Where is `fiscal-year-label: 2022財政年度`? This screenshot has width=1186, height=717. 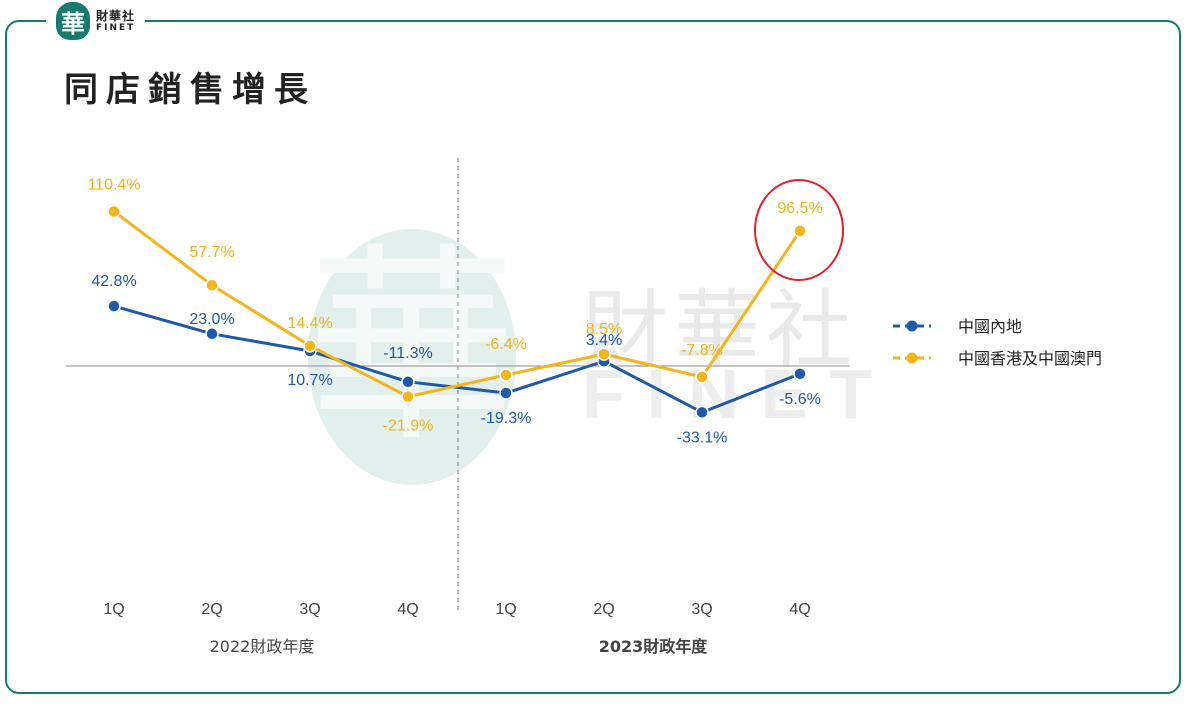 fiscal-year-label: 2022財政年度 is located at coordinates (262, 646).